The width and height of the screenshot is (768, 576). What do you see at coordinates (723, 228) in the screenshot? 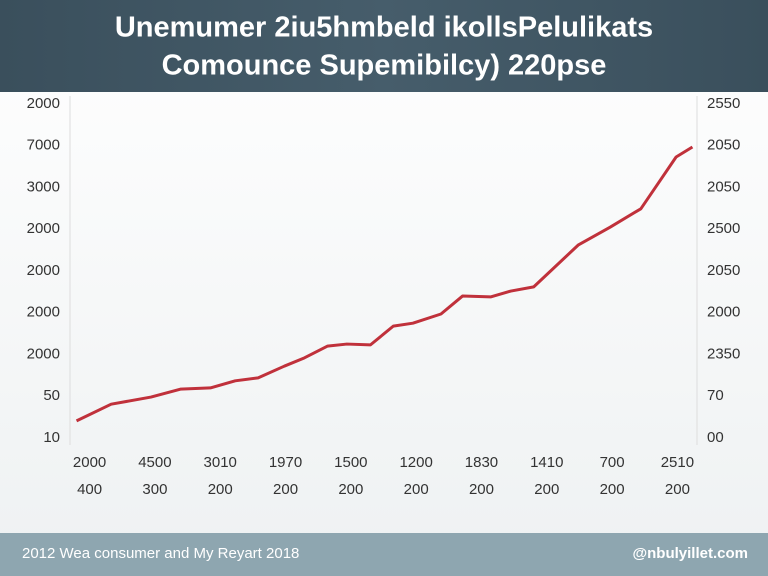
I see `y2-tick-label: 2500` at bounding box center [723, 228].